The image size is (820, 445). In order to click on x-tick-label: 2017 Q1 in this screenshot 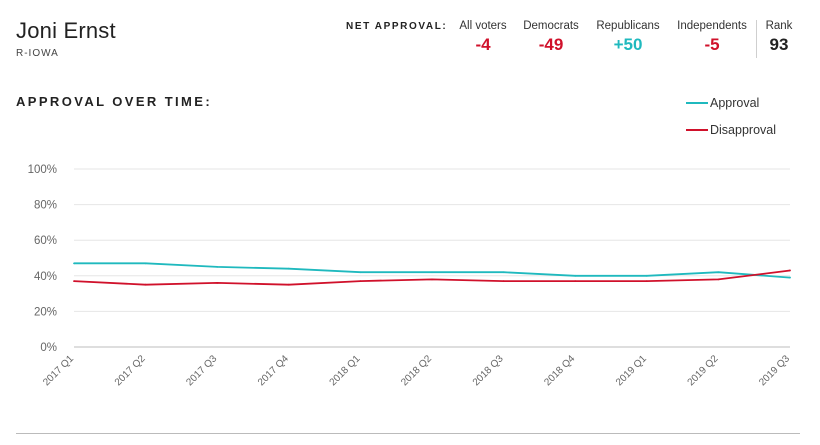, I will do `click(58, 370)`.